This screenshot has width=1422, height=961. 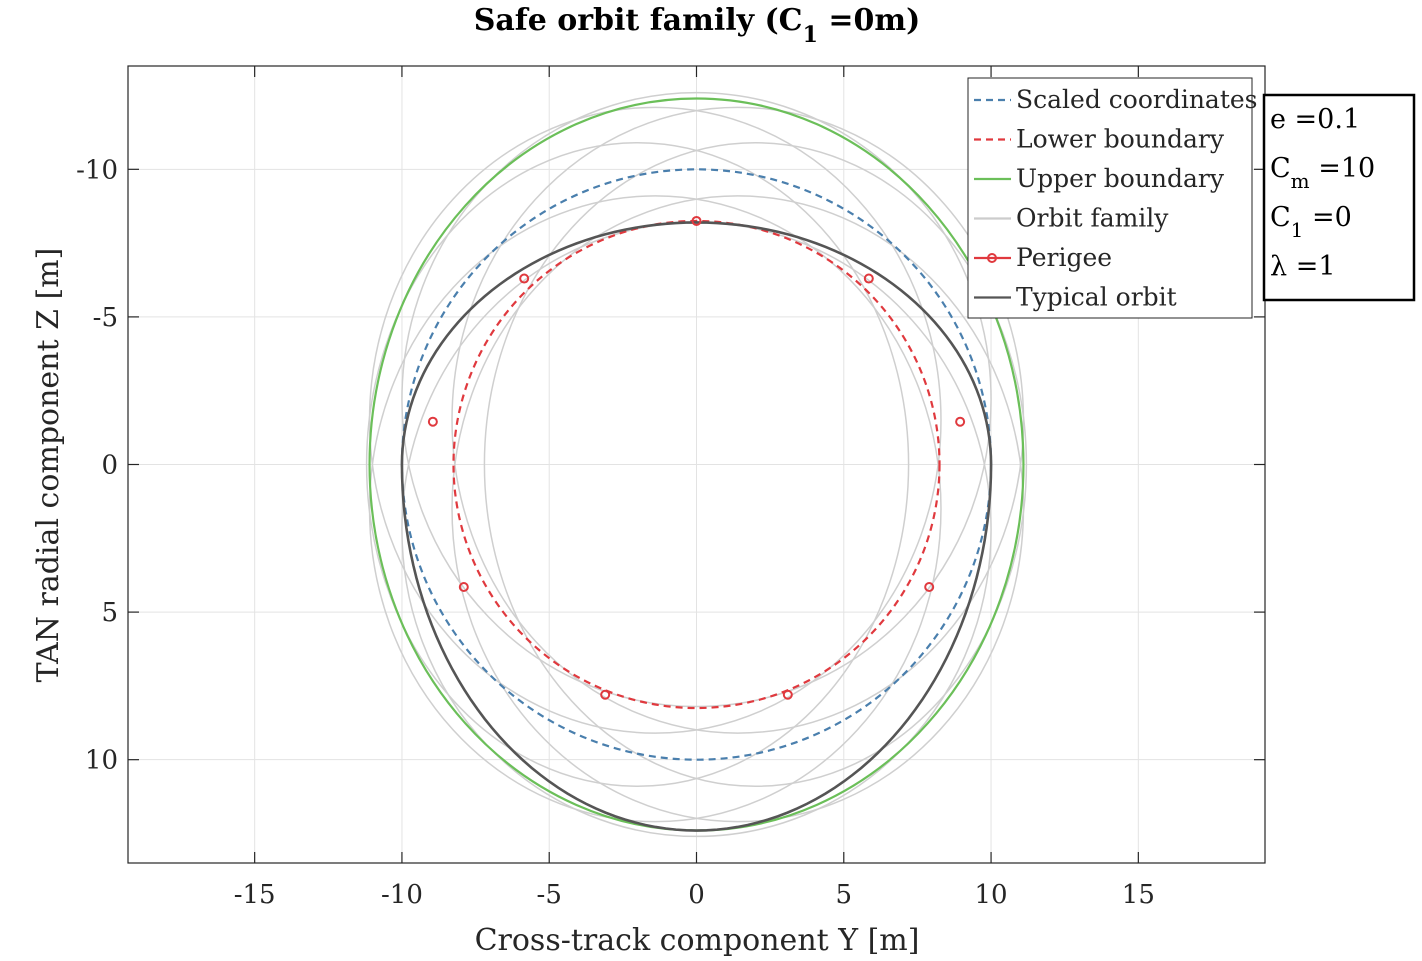 I want to click on x-tick-labels: -15 -10 -5 0 5 10 15, so click(x=694, y=895).